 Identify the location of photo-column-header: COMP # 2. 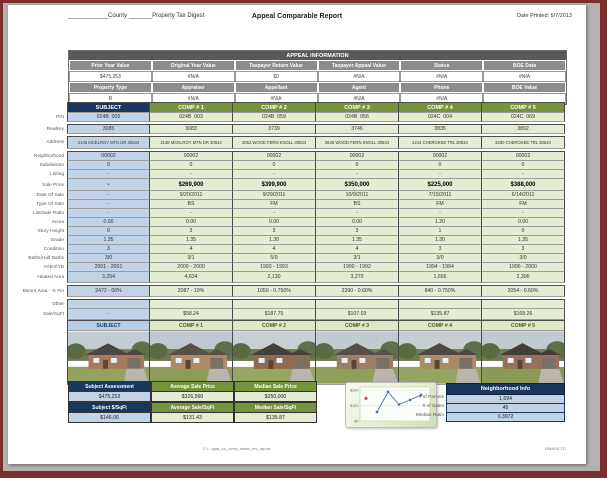
(274, 325).